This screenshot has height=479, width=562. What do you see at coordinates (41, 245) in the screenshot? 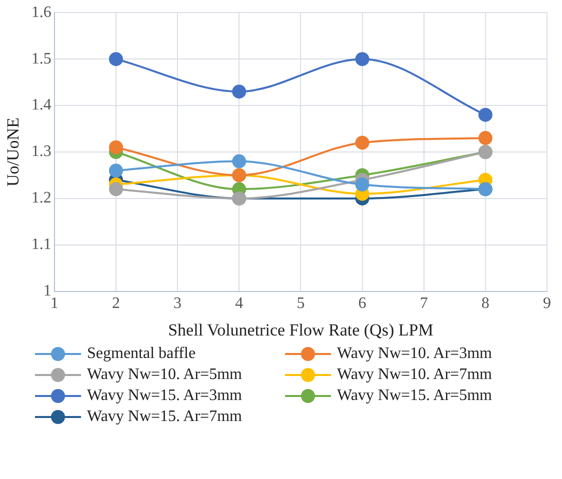
I see `y-tick-label: 1.1` at bounding box center [41, 245].